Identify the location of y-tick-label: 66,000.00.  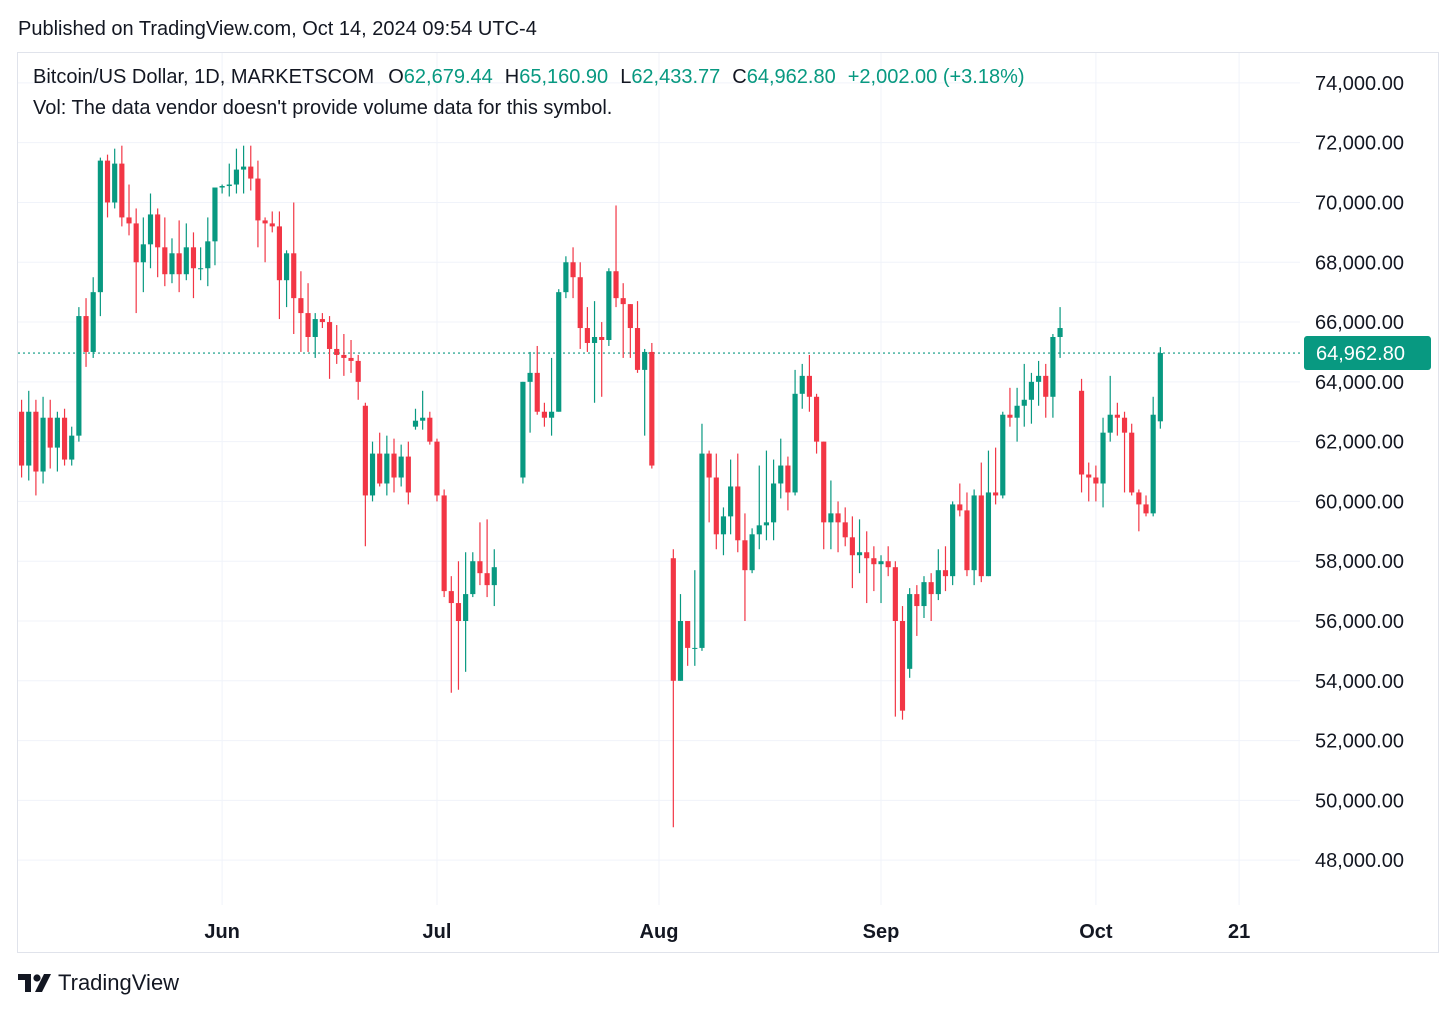
(1359, 323).